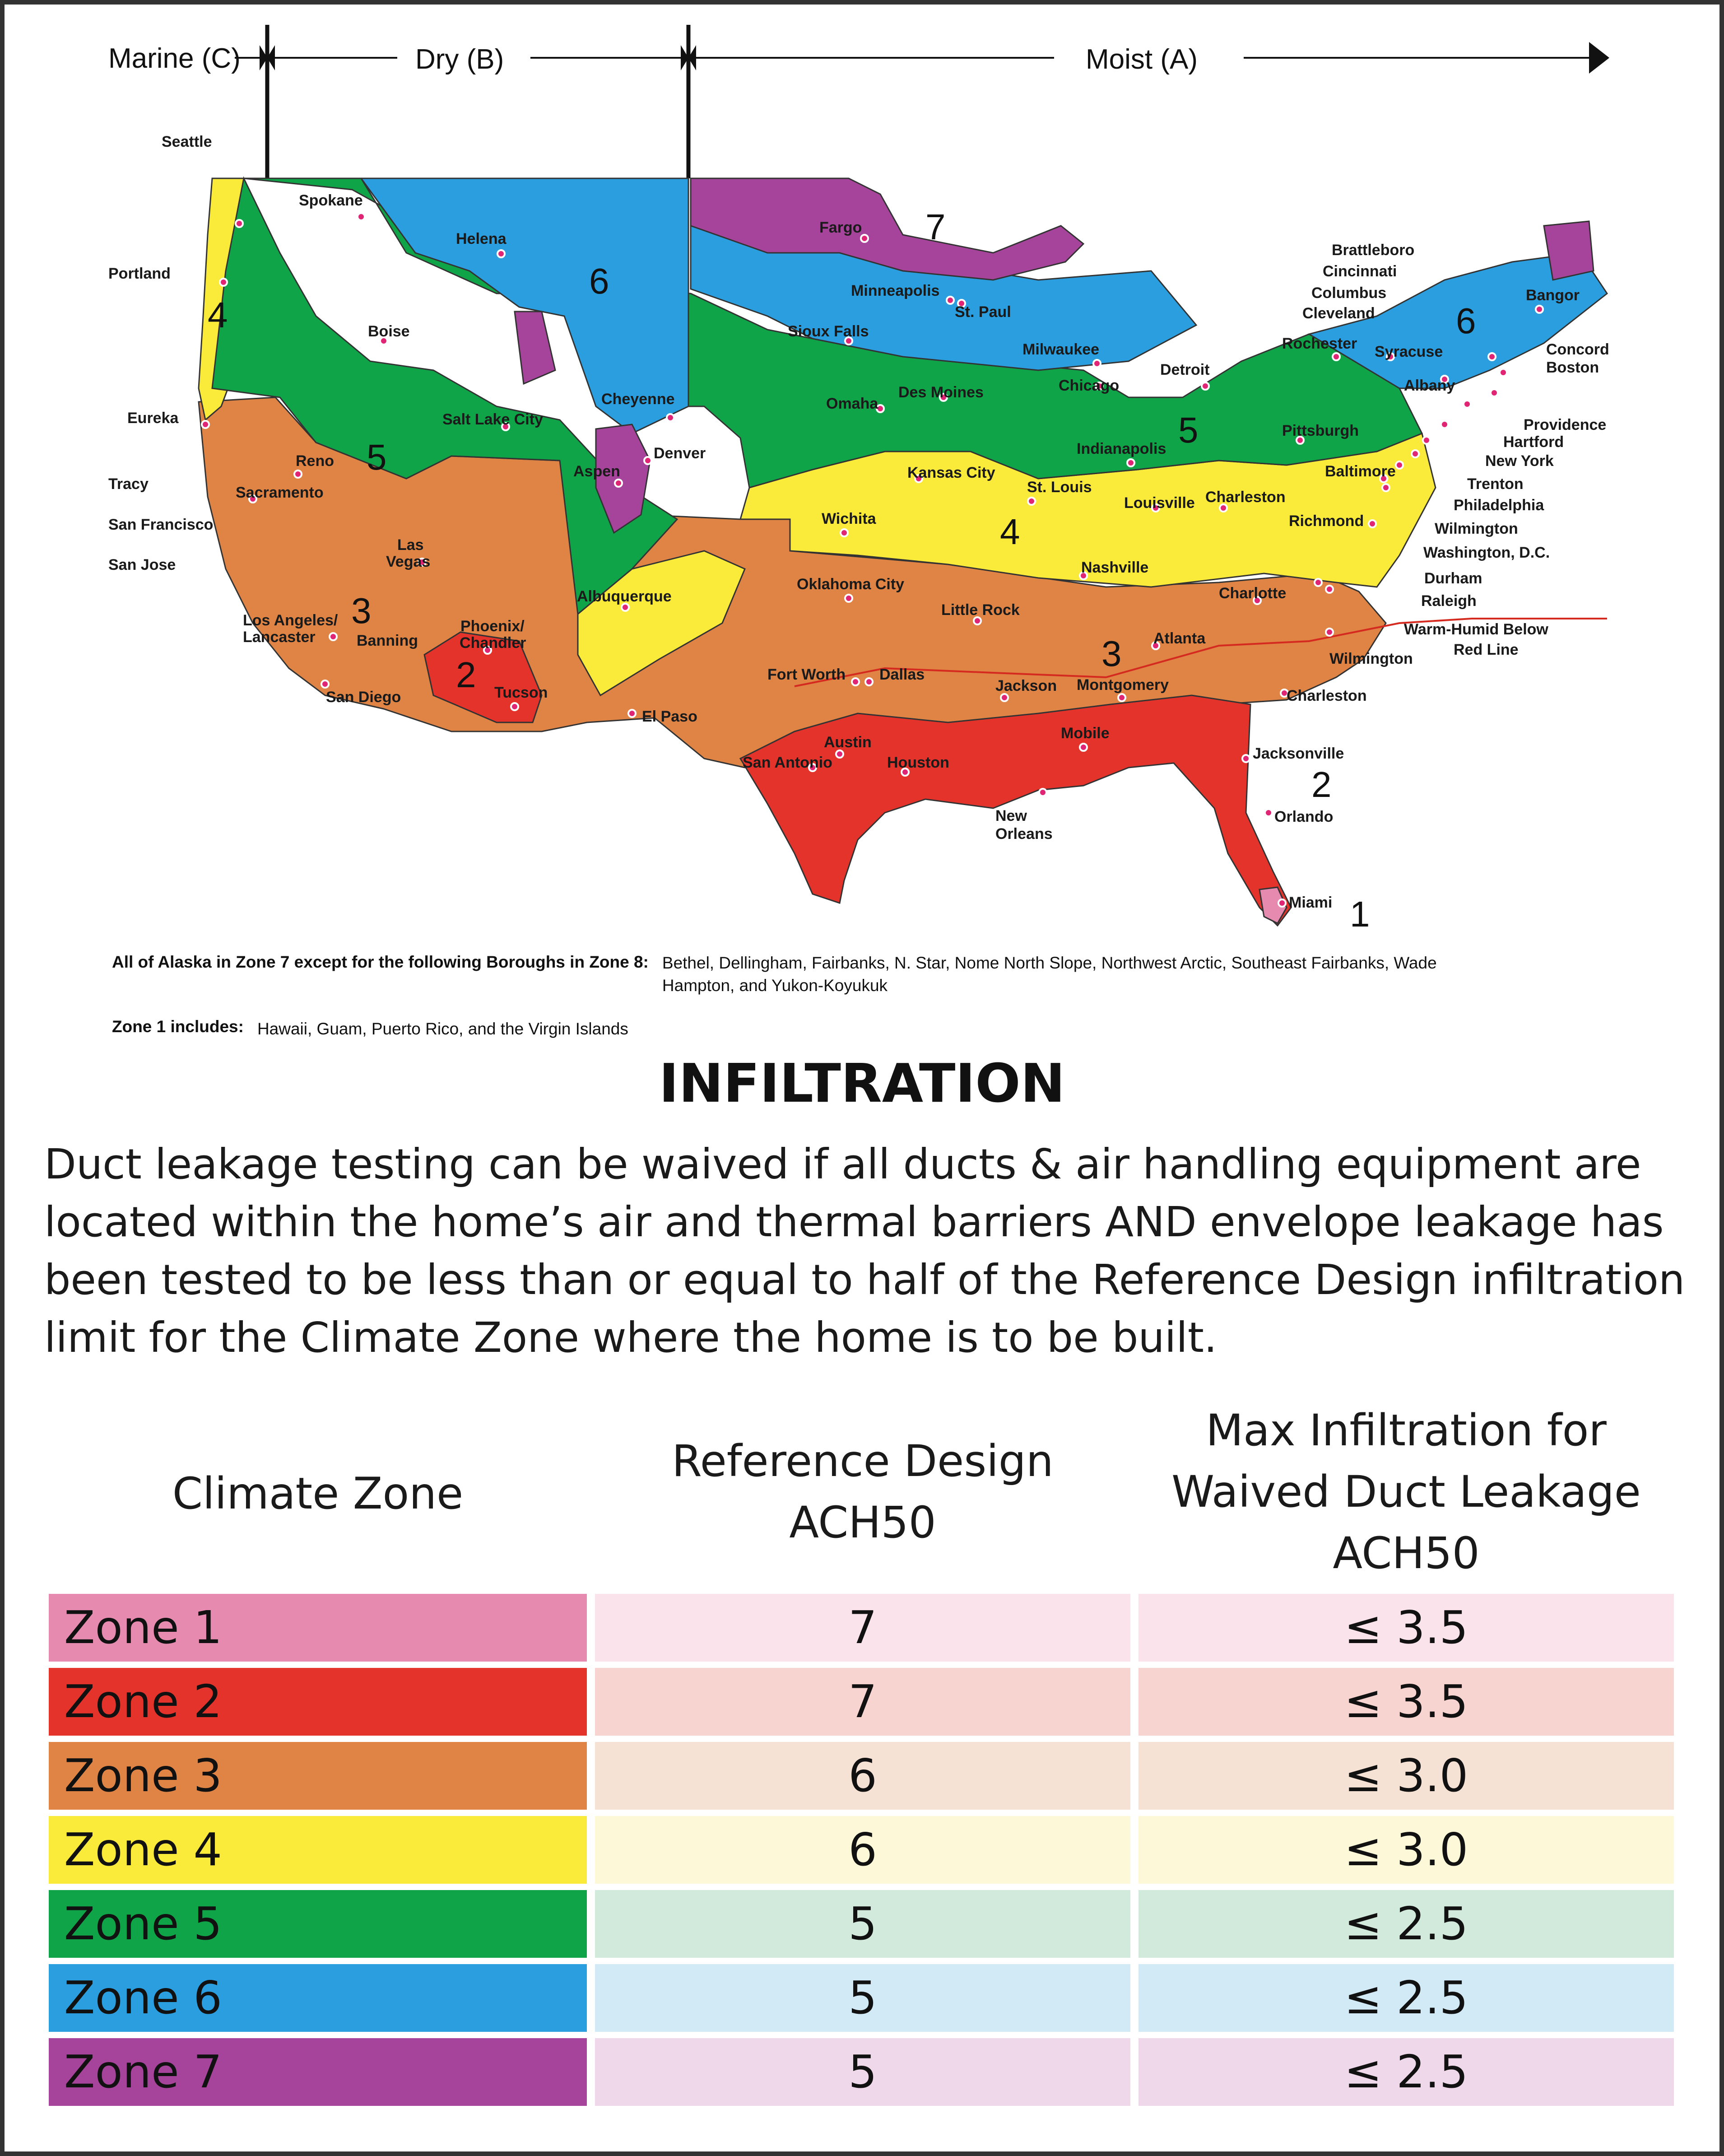  I want to click on table-row: Zone 5 5 ≤ 2.5, so click(861, 1924).